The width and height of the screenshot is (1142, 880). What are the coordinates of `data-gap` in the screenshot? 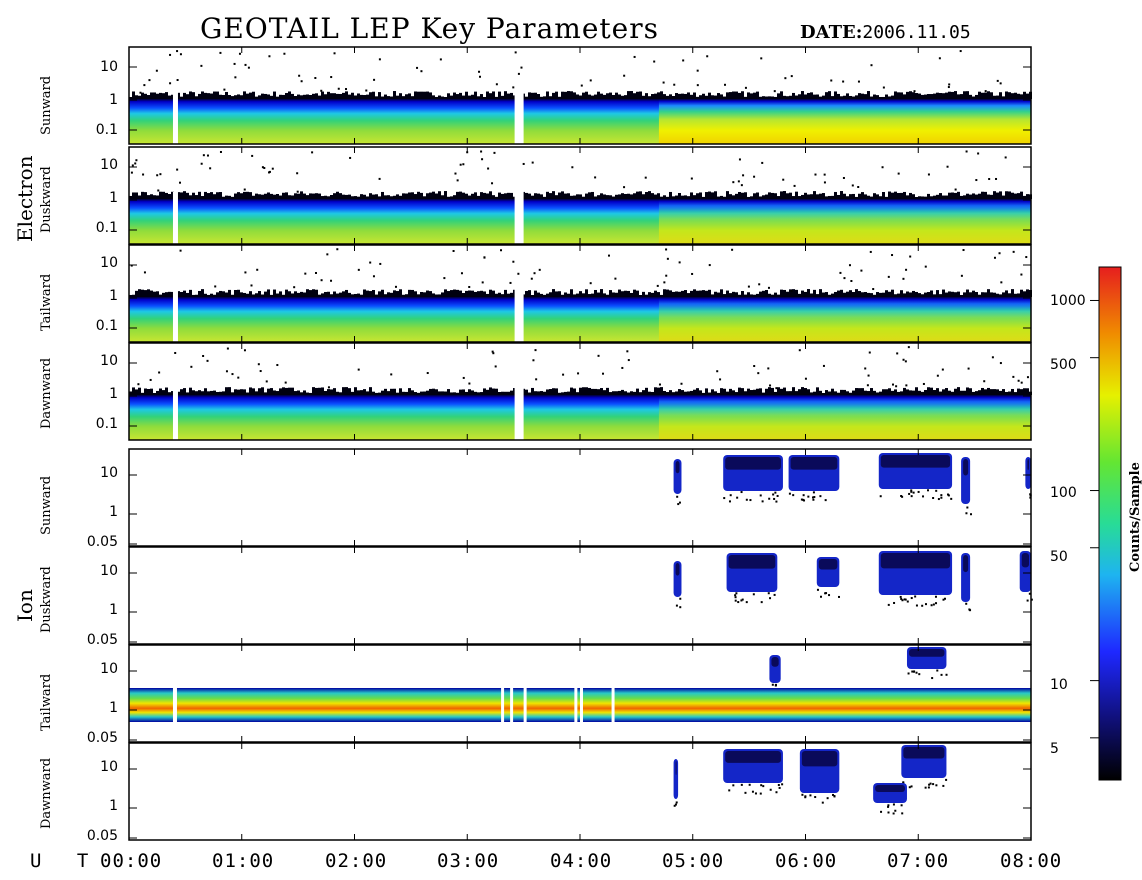 It's located at (175, 414).